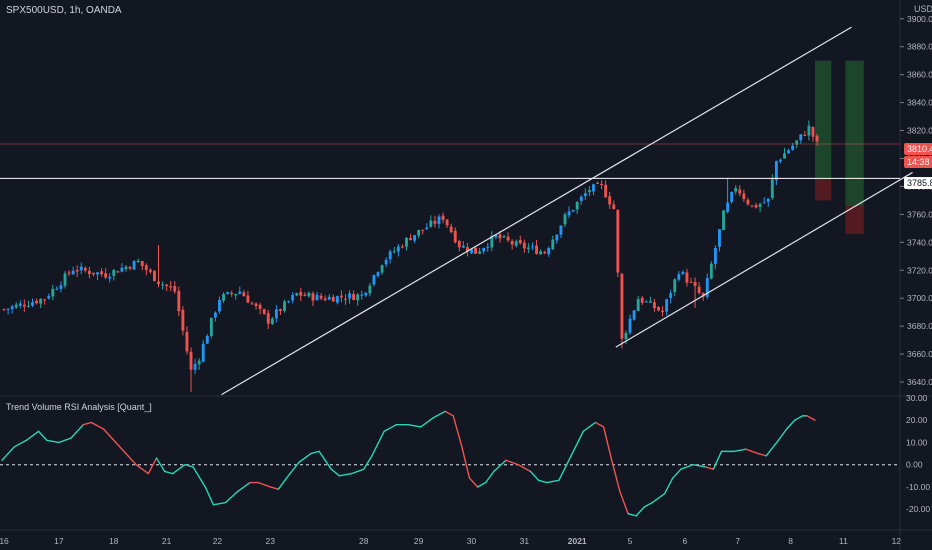 This screenshot has height=550, width=932. What do you see at coordinates (914, 465) in the screenshot?
I see `oscillator-tick-label: 0.00` at bounding box center [914, 465].